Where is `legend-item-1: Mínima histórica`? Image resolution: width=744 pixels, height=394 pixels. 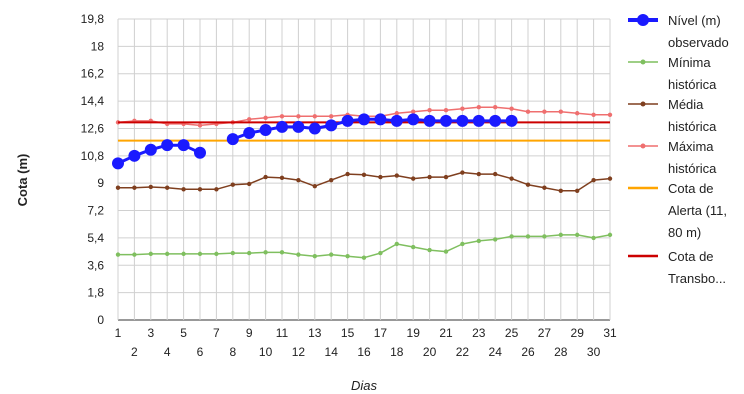 legend-item-1: Mínima histórica is located at coordinates (672, 73).